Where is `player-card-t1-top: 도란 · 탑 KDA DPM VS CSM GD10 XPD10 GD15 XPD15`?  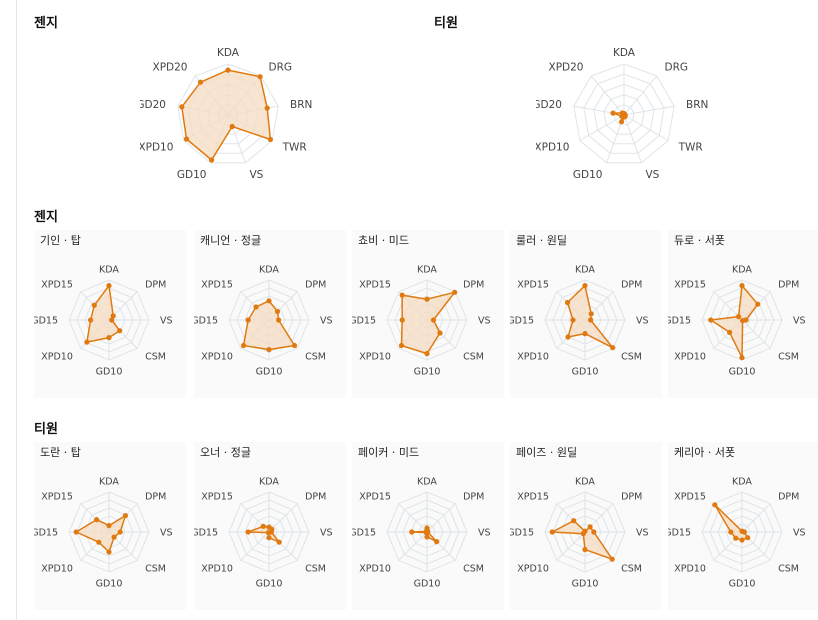
player-card-t1-top: 도란 · 탑 KDA DPM VS CSM GD10 XPD10 GD15 XPD15 is located at coordinates (110, 526).